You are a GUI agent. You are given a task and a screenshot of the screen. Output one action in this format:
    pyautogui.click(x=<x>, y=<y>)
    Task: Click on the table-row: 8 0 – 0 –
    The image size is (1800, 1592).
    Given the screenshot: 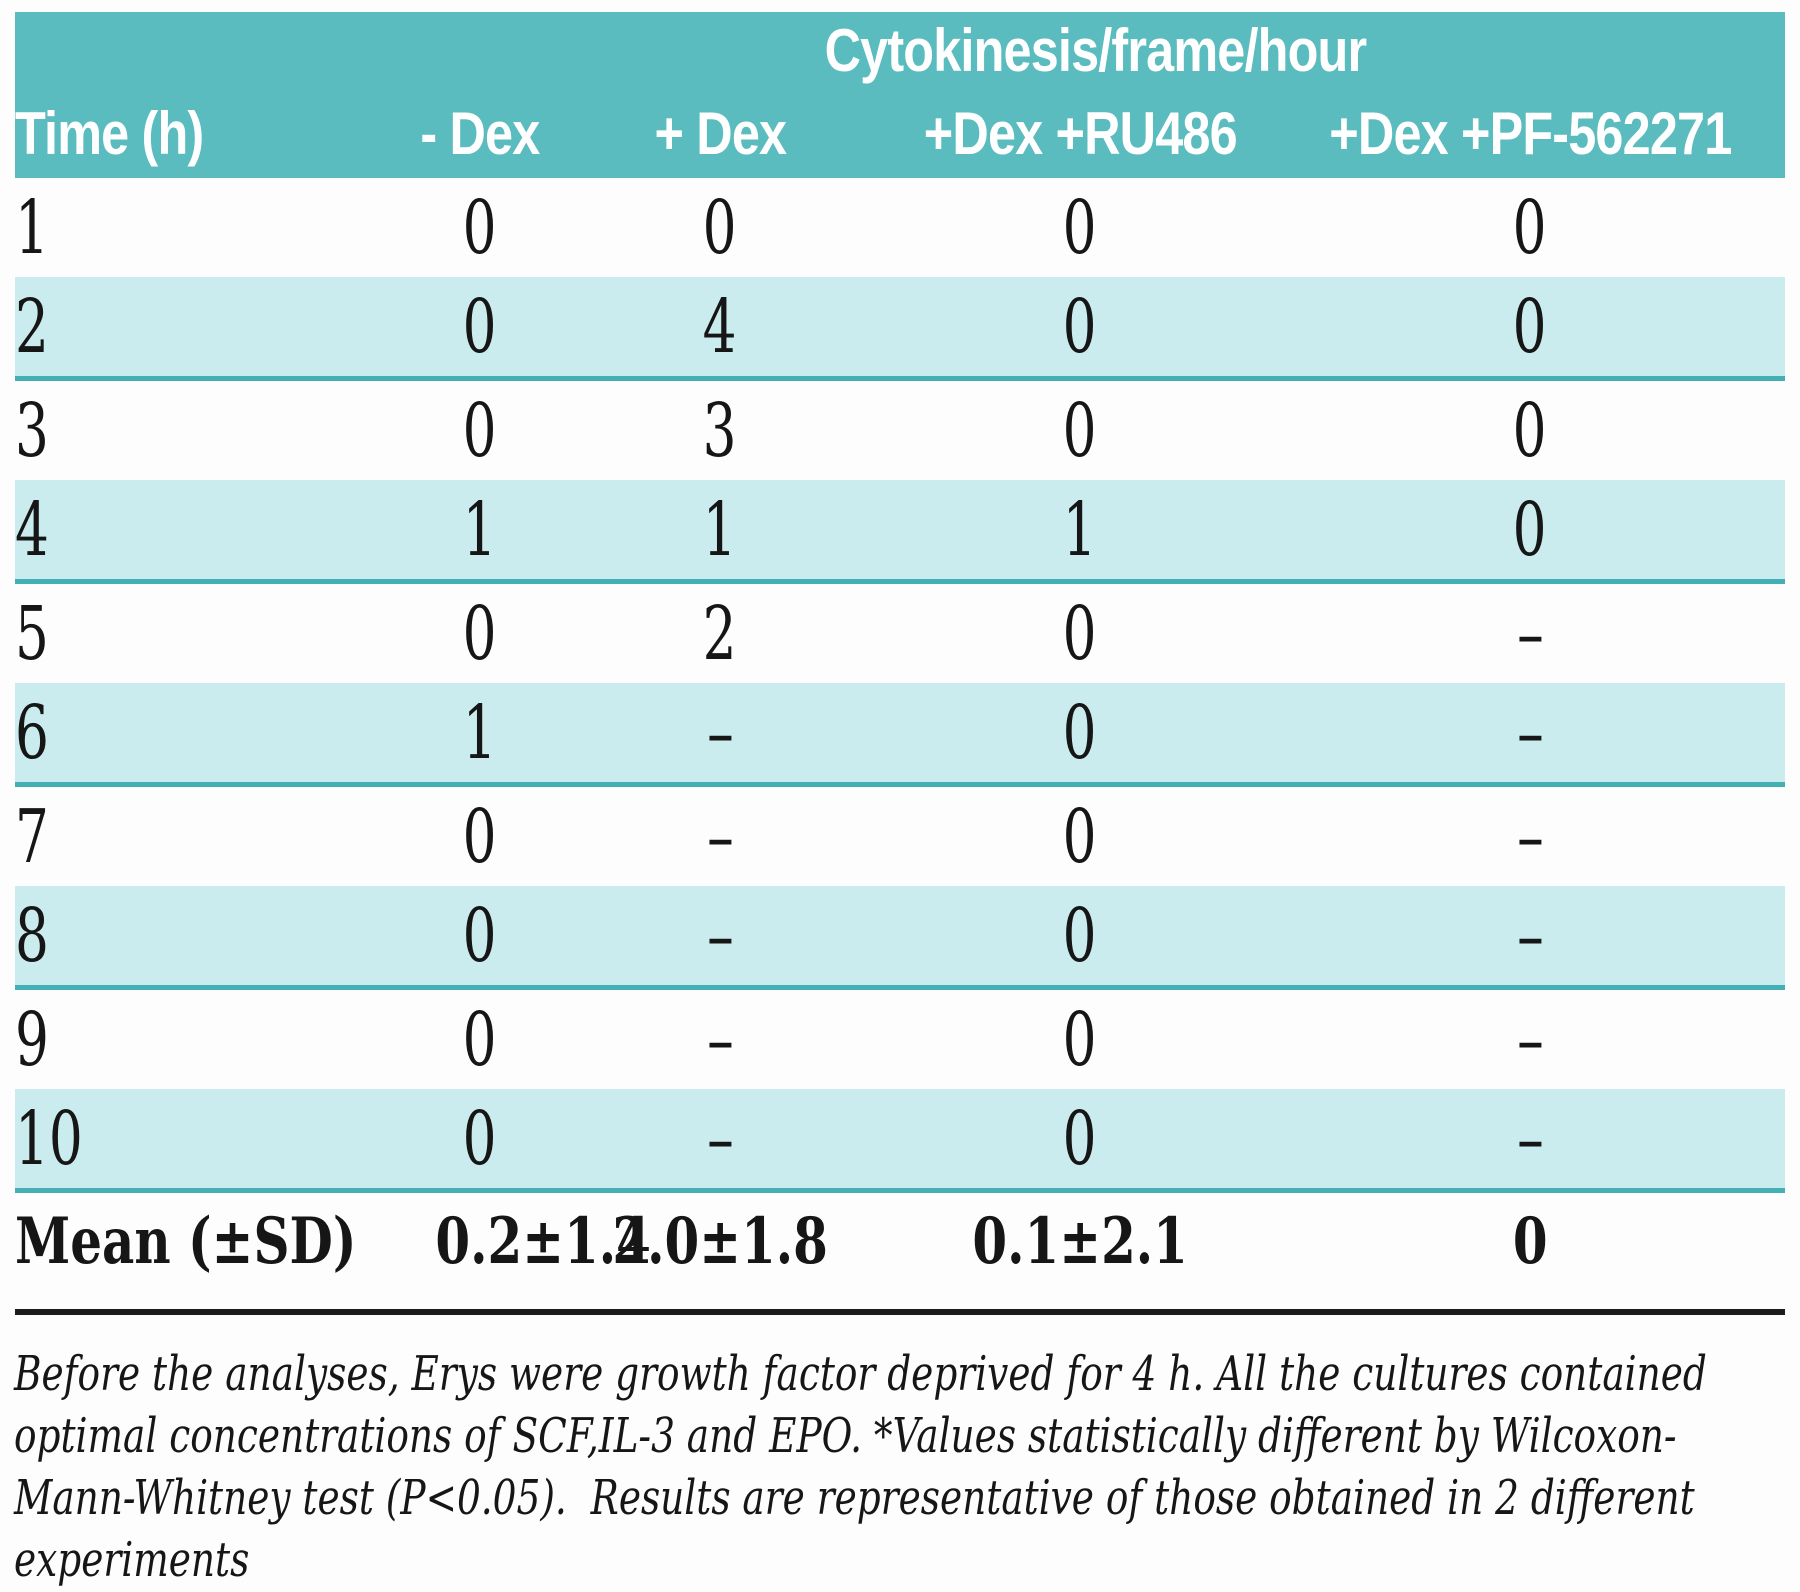 What is the action you would take?
    pyautogui.click(x=900, y=938)
    